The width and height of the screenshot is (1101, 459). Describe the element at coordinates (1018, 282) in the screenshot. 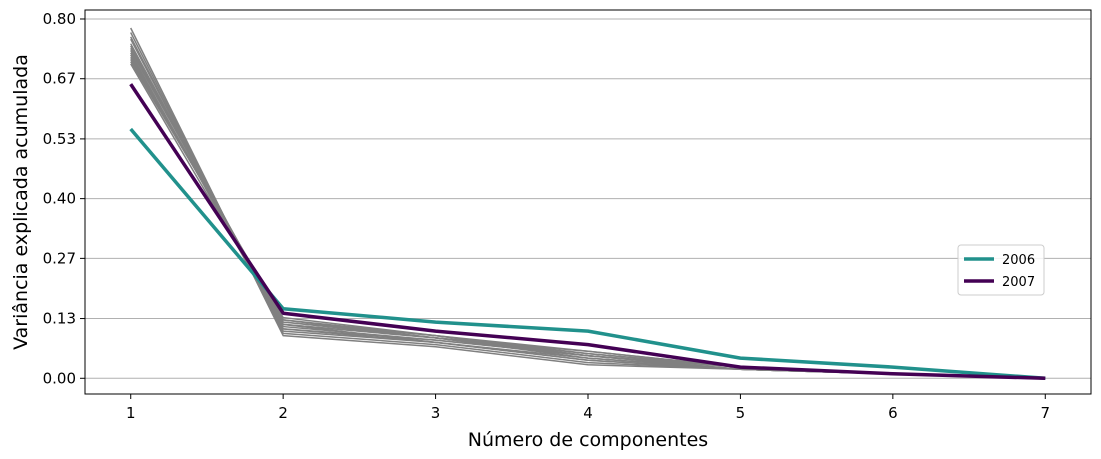

I see `legend-label-2007: 2007` at that location.